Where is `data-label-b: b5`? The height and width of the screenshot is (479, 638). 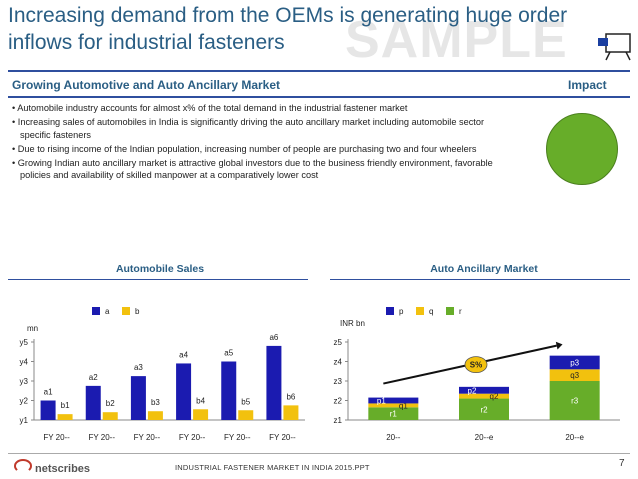
data-label-b: b5 is located at coordinates (245, 401).